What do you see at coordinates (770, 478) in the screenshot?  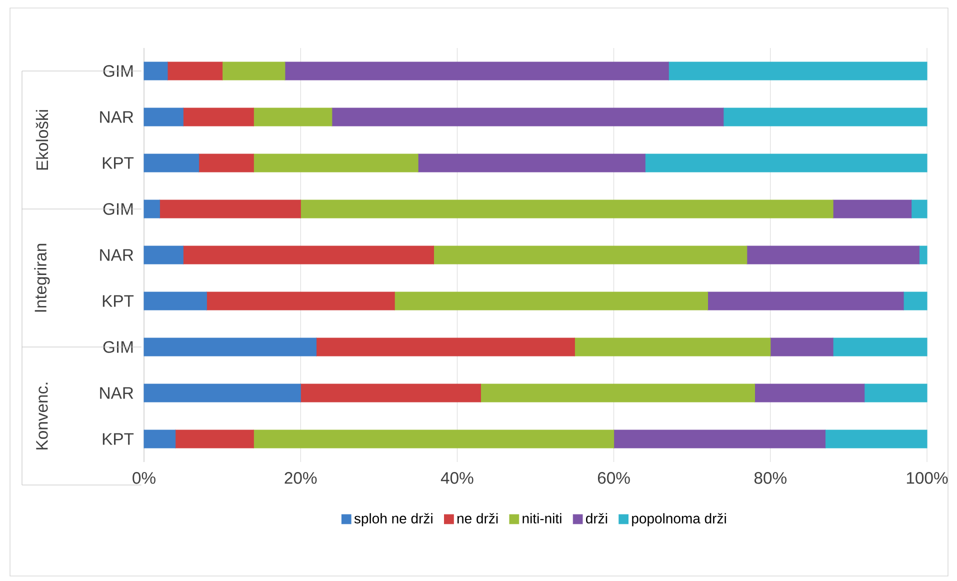 I see `x-tick-label: 80%` at bounding box center [770, 478].